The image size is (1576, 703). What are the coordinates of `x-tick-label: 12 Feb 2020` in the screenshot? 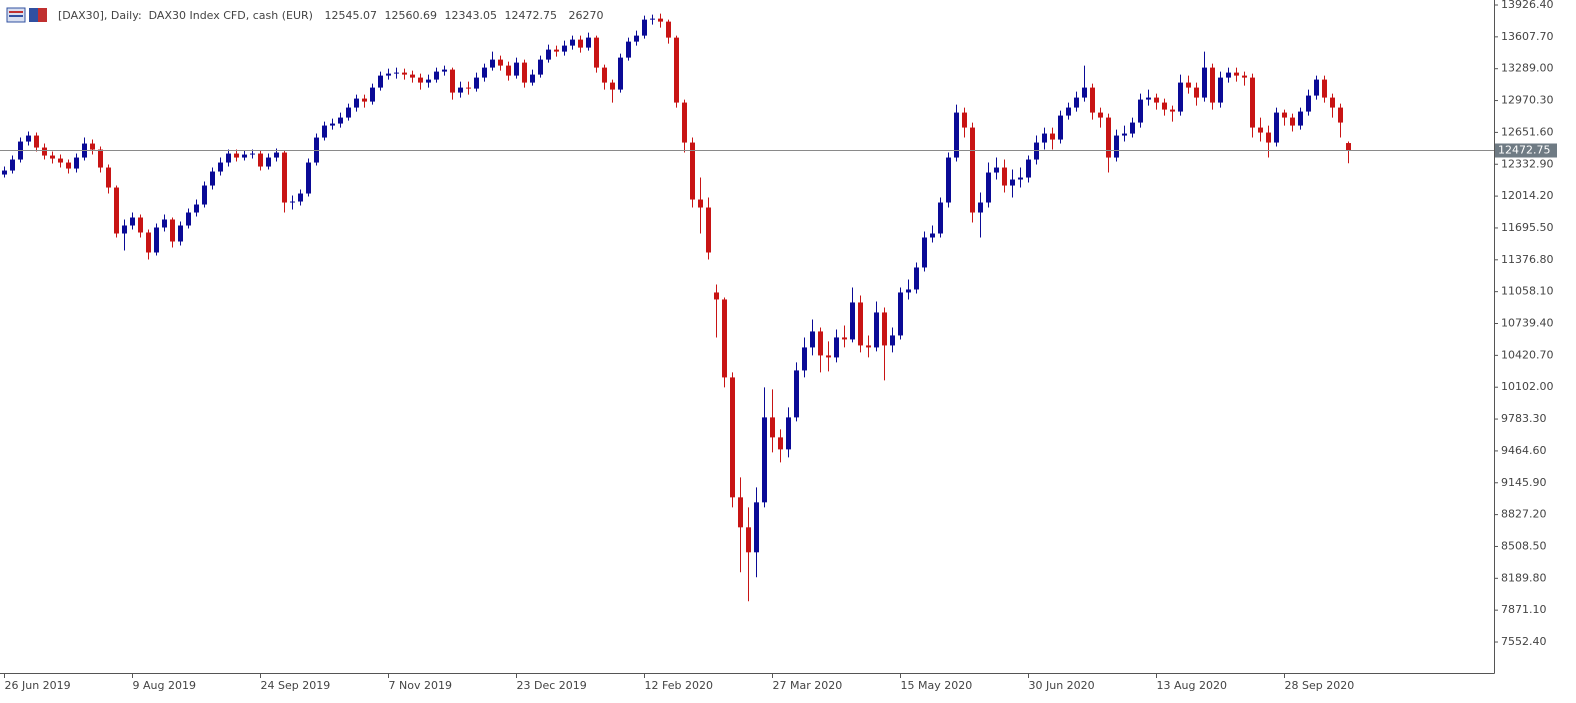 It's located at (679, 685).